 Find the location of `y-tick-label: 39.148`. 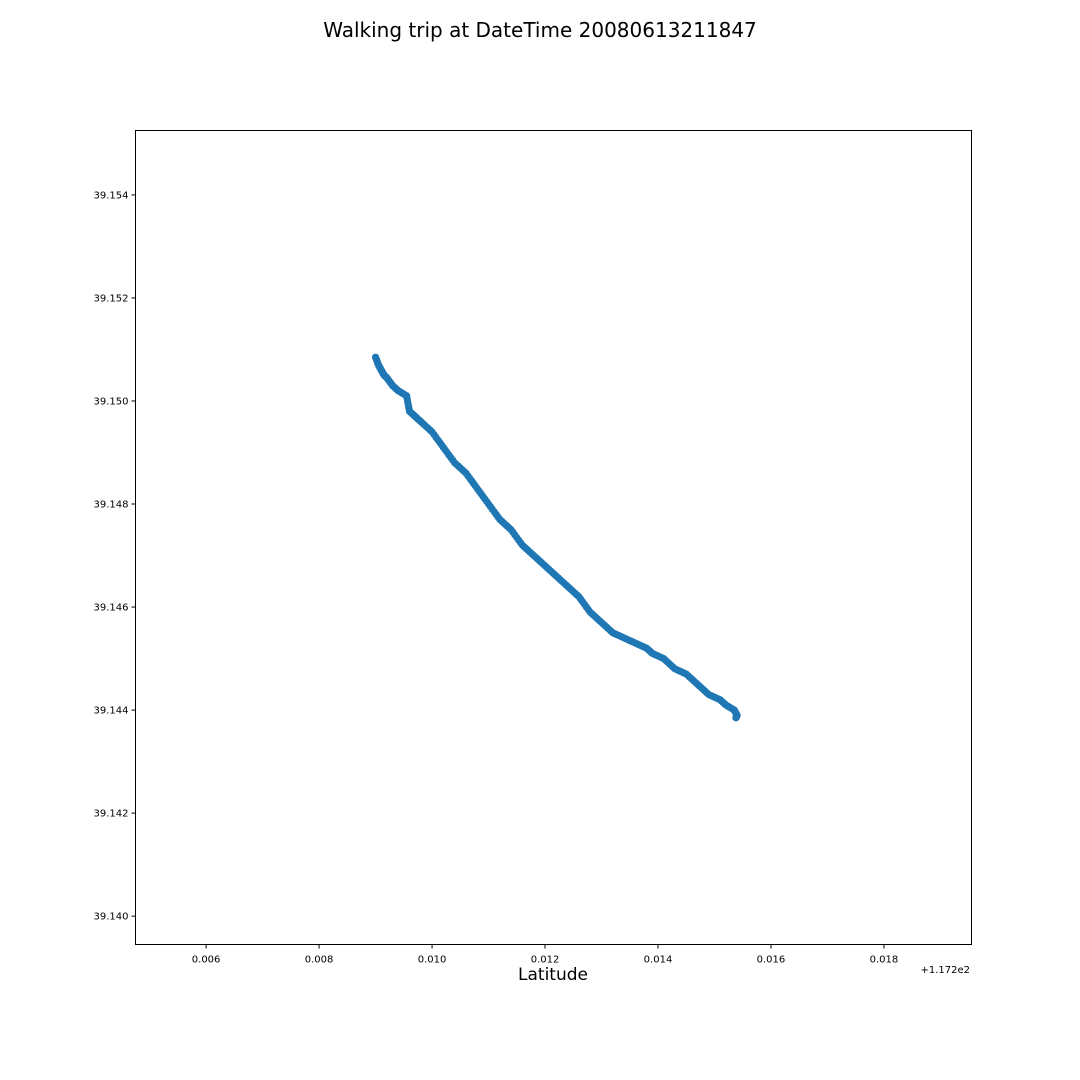

y-tick-label: 39.148 is located at coordinates (111, 505).